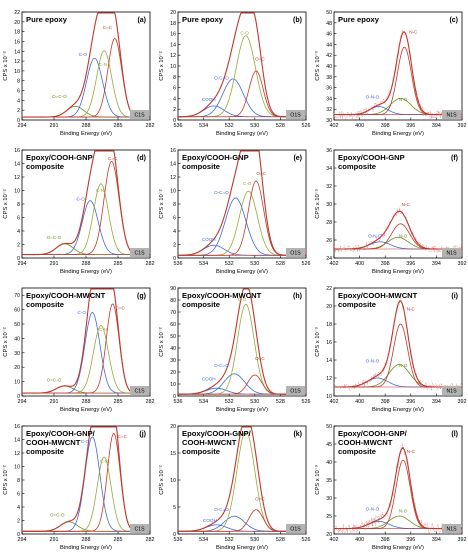 The height and width of the screenshot is (555, 468). What do you see at coordinates (329, 289) in the screenshot?
I see `y-tick-label: 22` at bounding box center [329, 289].